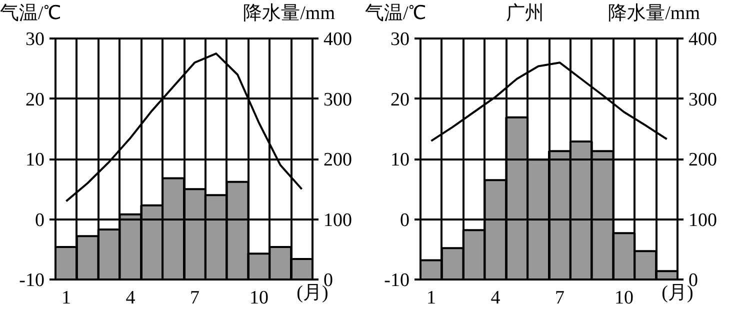 Image resolution: width=731 pixels, height=326 pixels. What do you see at coordinates (525, 14) in the screenshot?
I see `chart-title: 广州` at bounding box center [525, 14].